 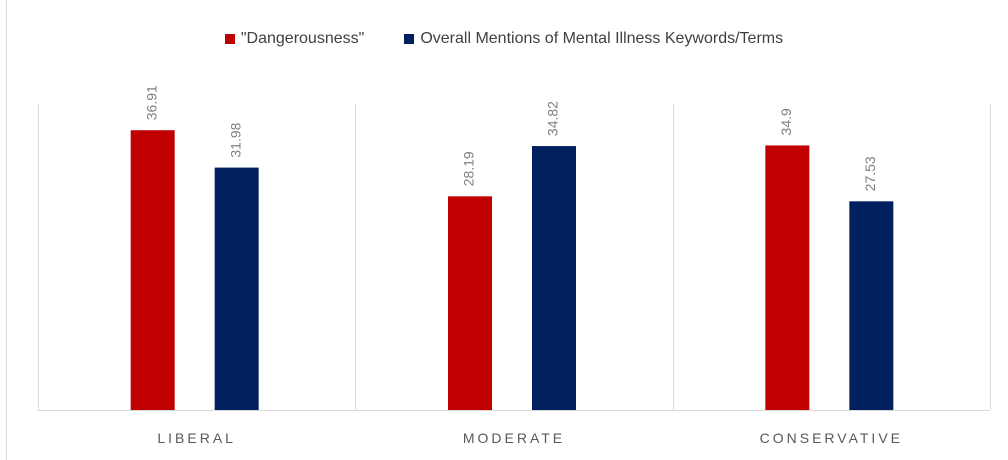 What do you see at coordinates (196, 438) in the screenshot?
I see `category-label: LIBERAL` at bounding box center [196, 438].